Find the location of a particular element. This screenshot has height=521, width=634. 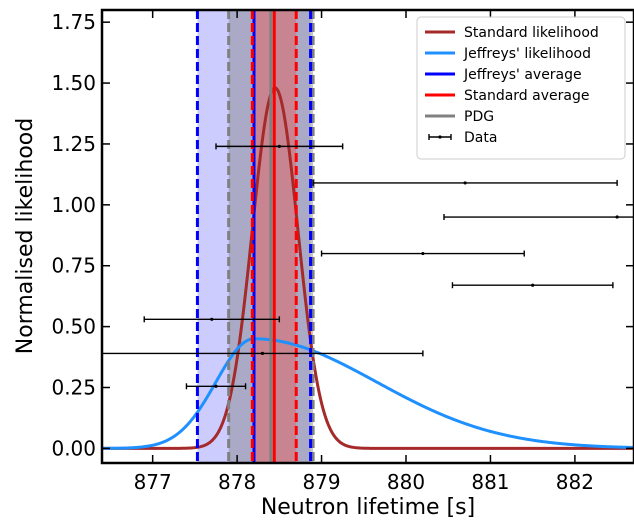

legend-label-jeffreys-average: Jeffreys' average is located at coordinates (522, 75).